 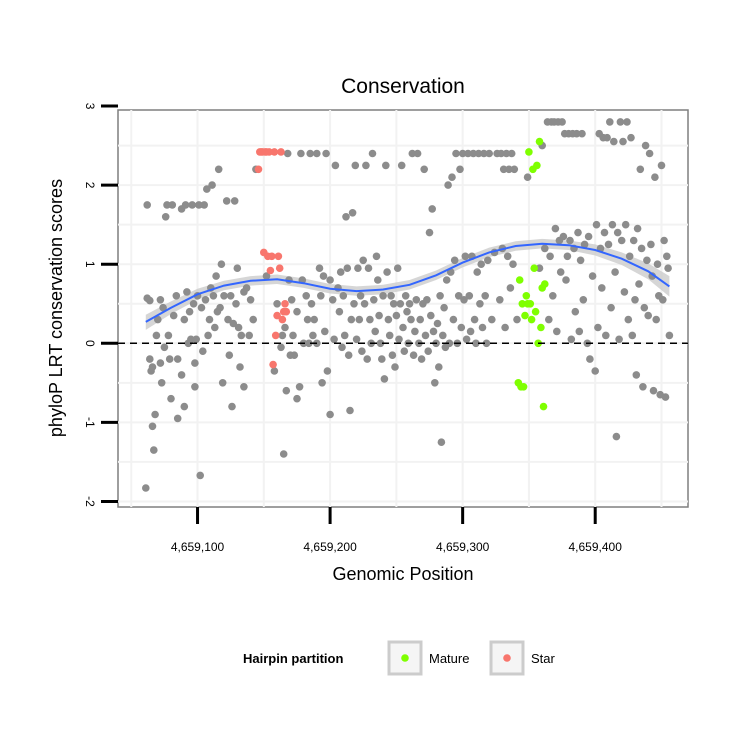 I want to click on chart-title: Conservation, so click(x=403, y=86).